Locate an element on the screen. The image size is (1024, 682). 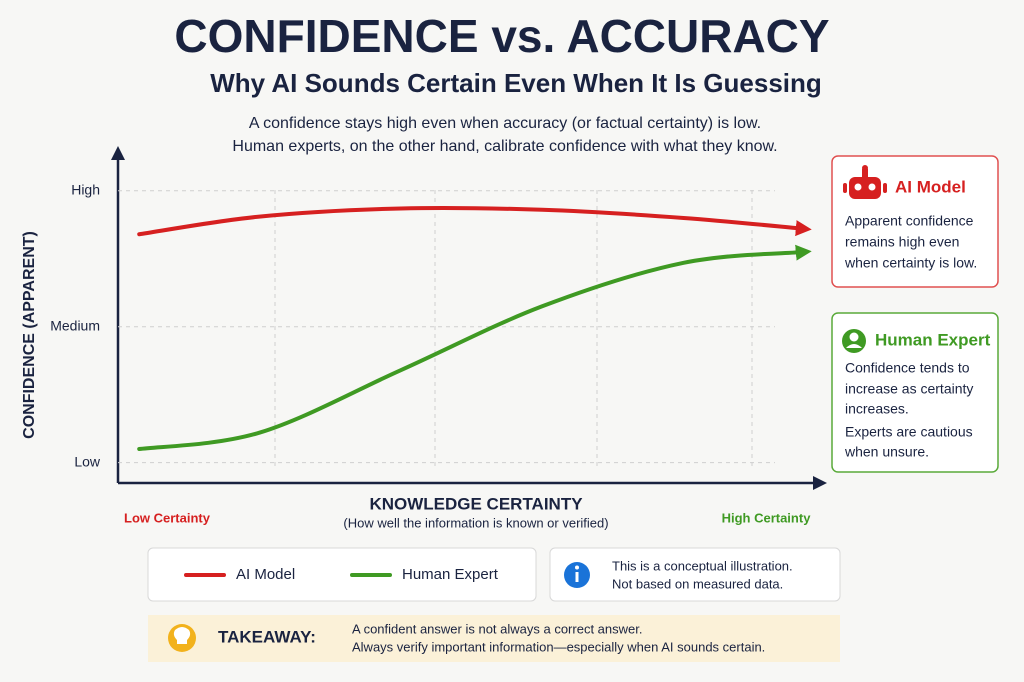
human-callout is located at coordinates (915, 392).